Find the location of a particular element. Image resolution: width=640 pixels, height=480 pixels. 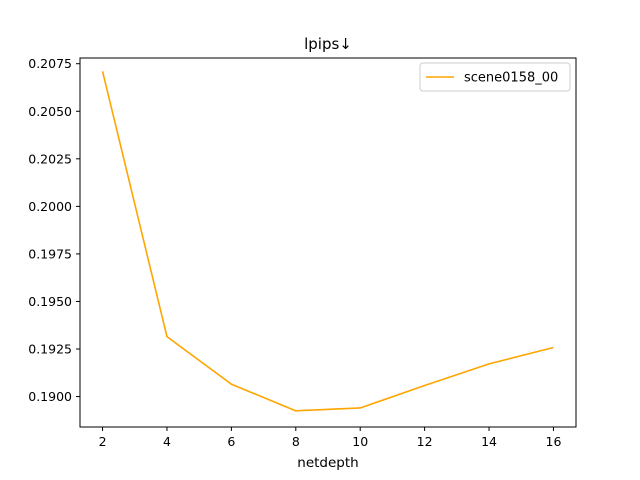

x-tick-label: 10 is located at coordinates (360, 441).